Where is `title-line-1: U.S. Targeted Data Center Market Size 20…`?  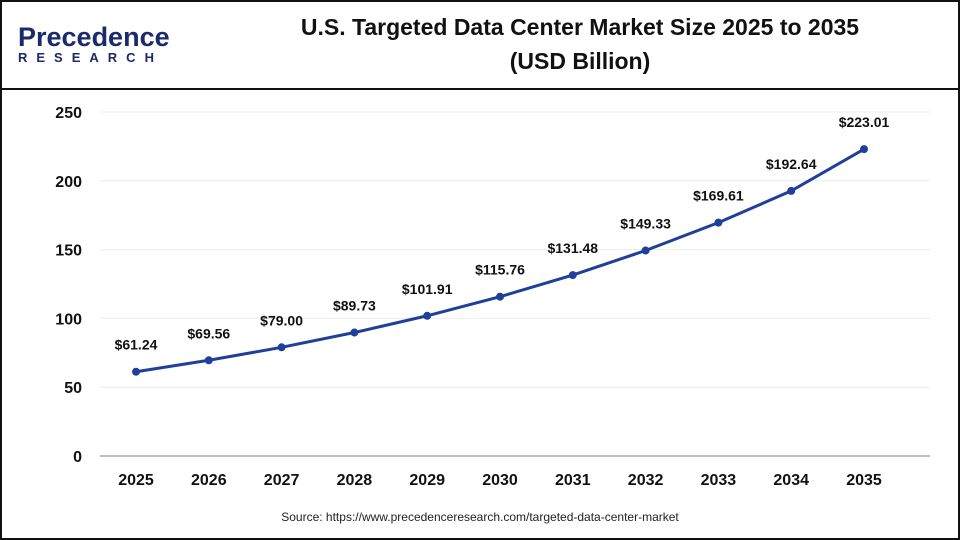 title-line-1: U.S. Targeted Data Center Market Size 20… is located at coordinates (580, 27).